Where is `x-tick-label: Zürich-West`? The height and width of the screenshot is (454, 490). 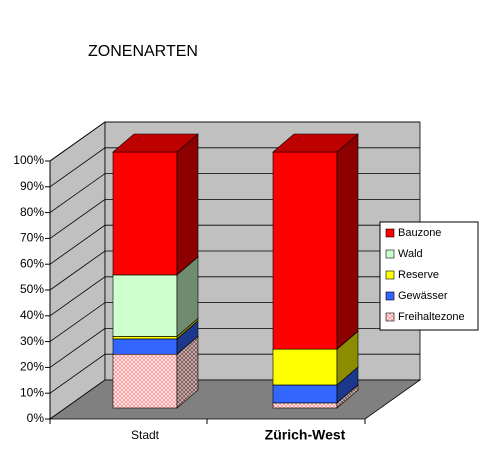 x-tick-label: Zürich-West is located at coordinates (305, 435).